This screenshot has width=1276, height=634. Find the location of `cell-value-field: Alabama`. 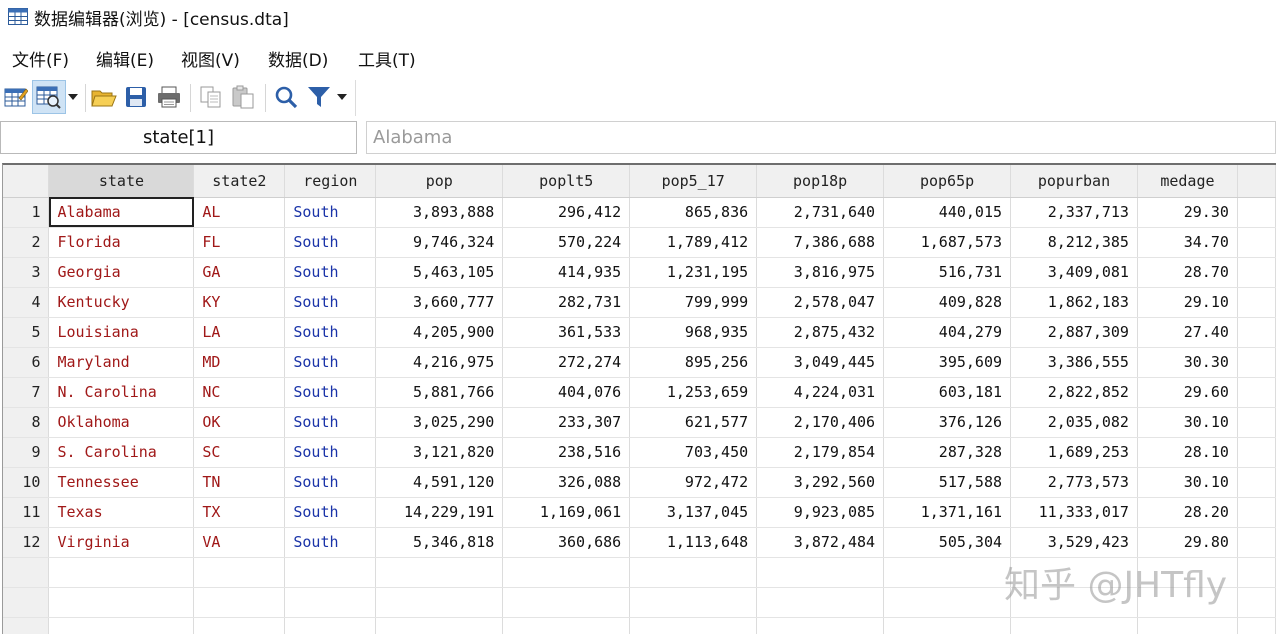

cell-value-field: Alabama is located at coordinates (821, 137).